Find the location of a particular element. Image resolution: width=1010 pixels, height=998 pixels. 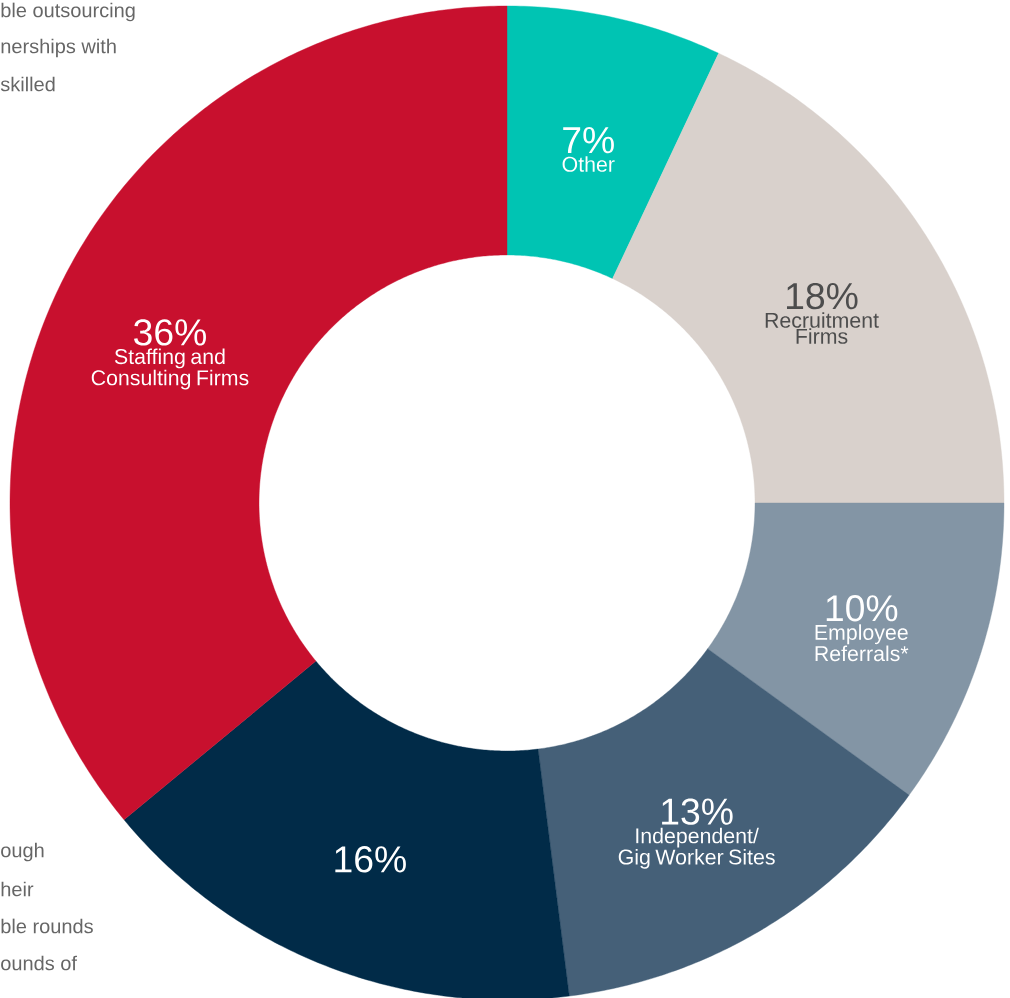

text: ble outsourcing is located at coordinates (68, 12).